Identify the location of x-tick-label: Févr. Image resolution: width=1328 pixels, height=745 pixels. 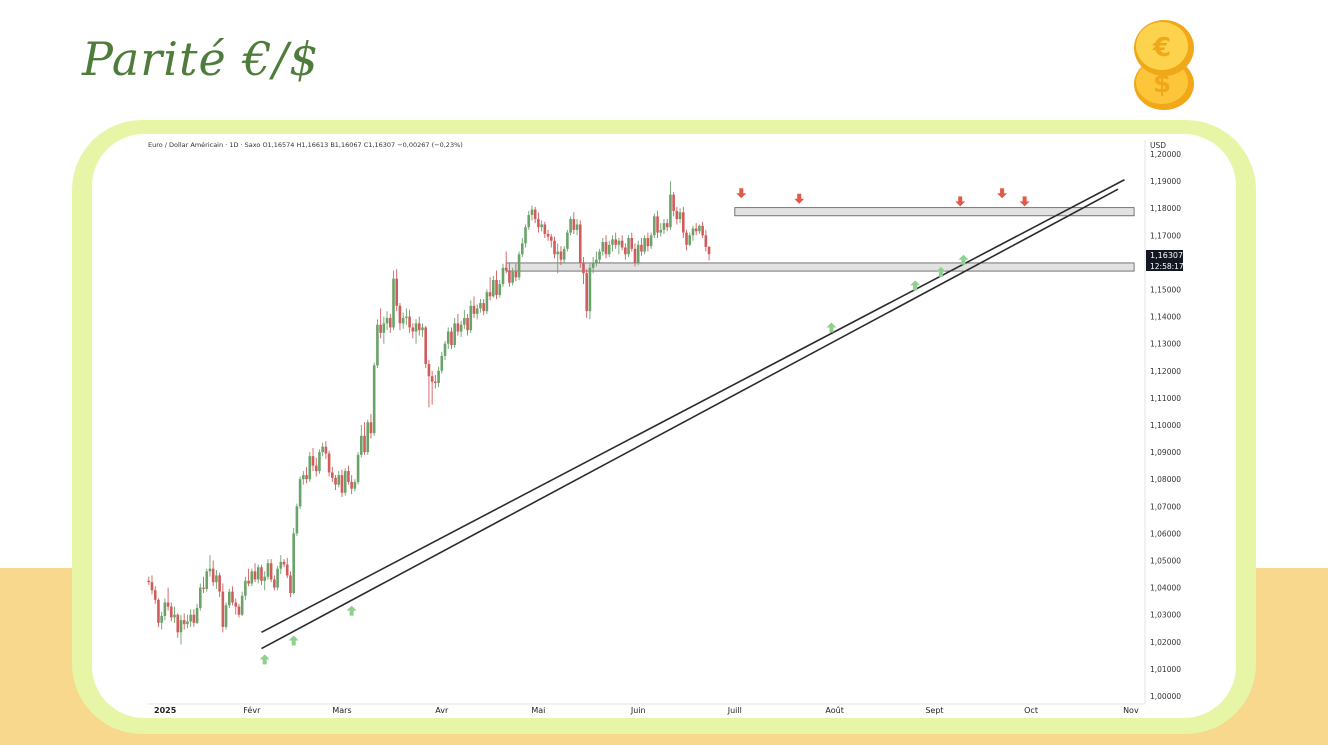
(252, 710).